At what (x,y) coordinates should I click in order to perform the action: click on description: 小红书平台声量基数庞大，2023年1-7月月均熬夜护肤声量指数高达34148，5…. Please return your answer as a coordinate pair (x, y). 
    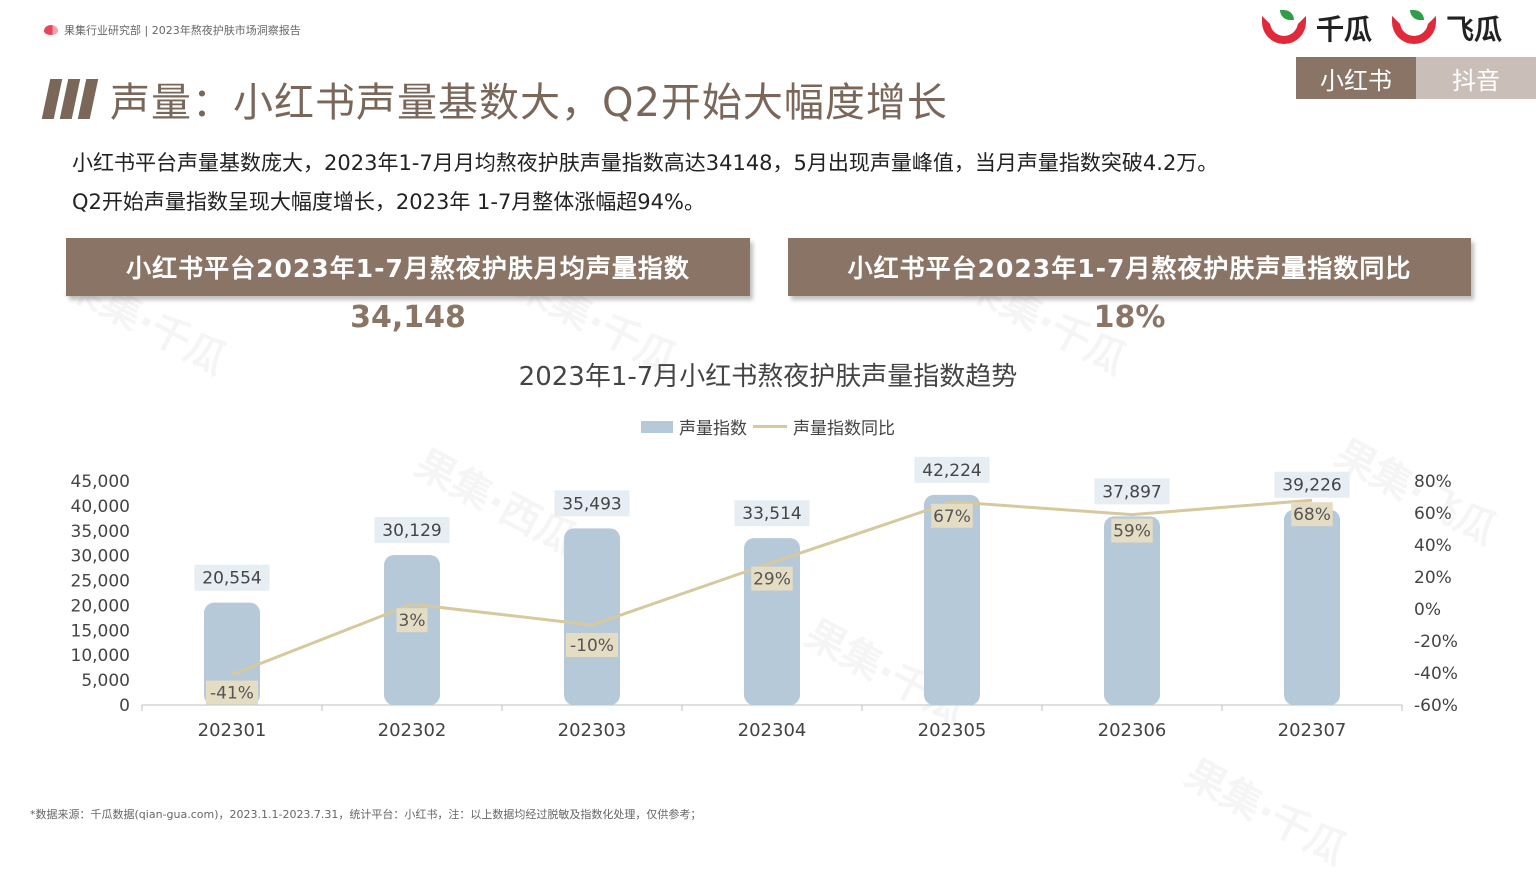
    Looking at the image, I should click on (772, 183).